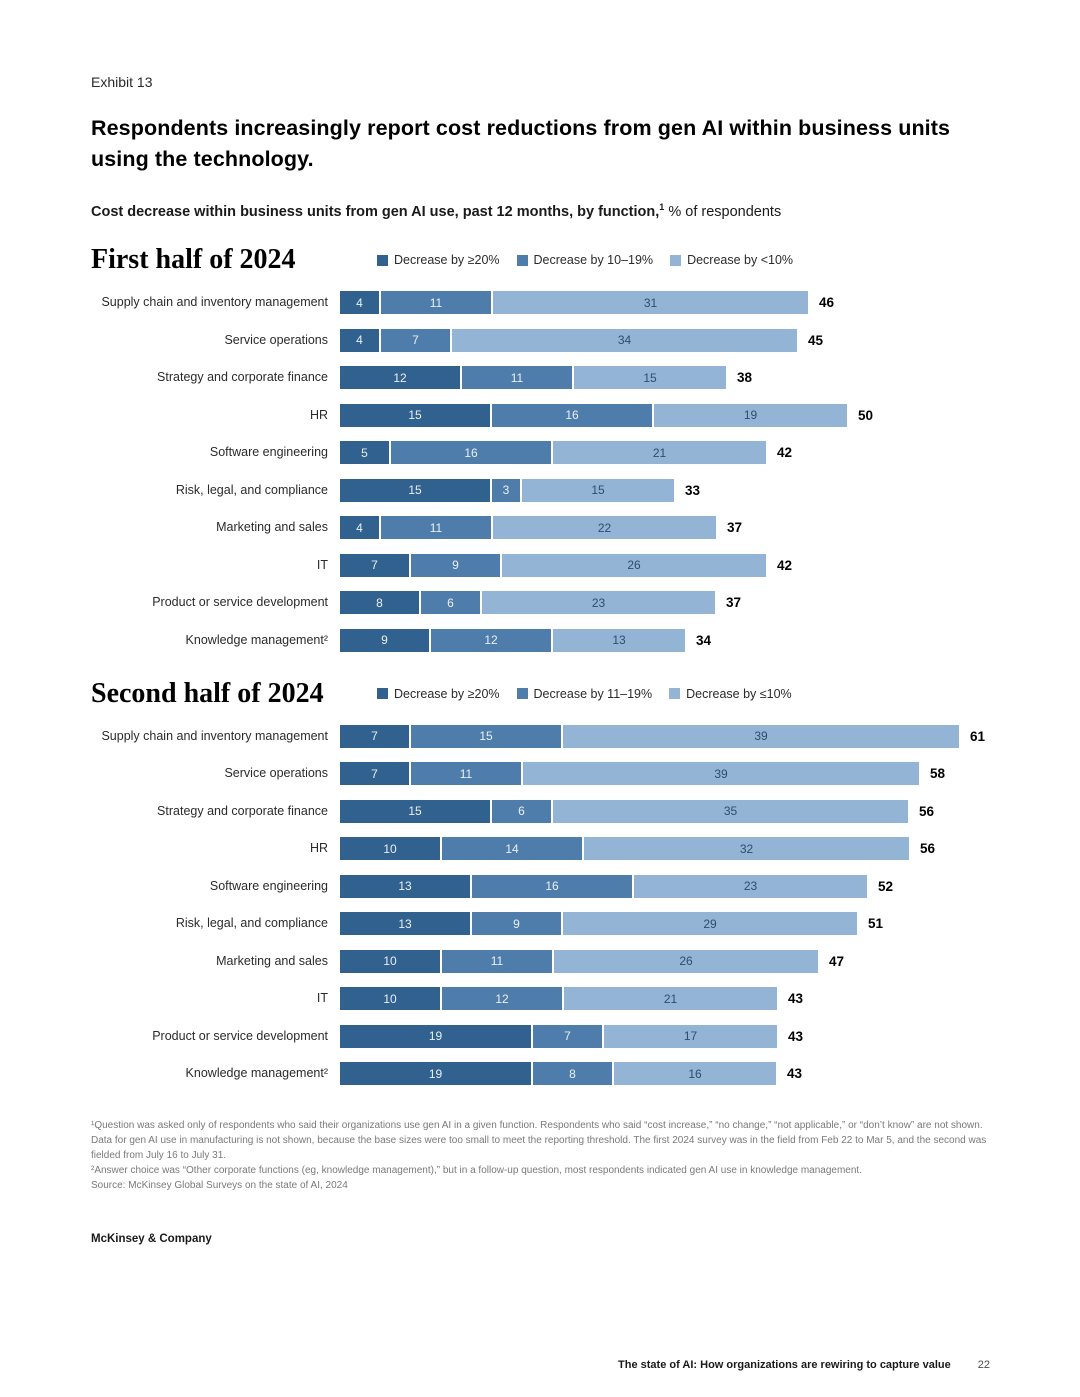 Image resolution: width=1080 pixels, height=1397 pixels. What do you see at coordinates (558, 1074) in the screenshot?
I see `stacked-bar: 19 8 16` at bounding box center [558, 1074].